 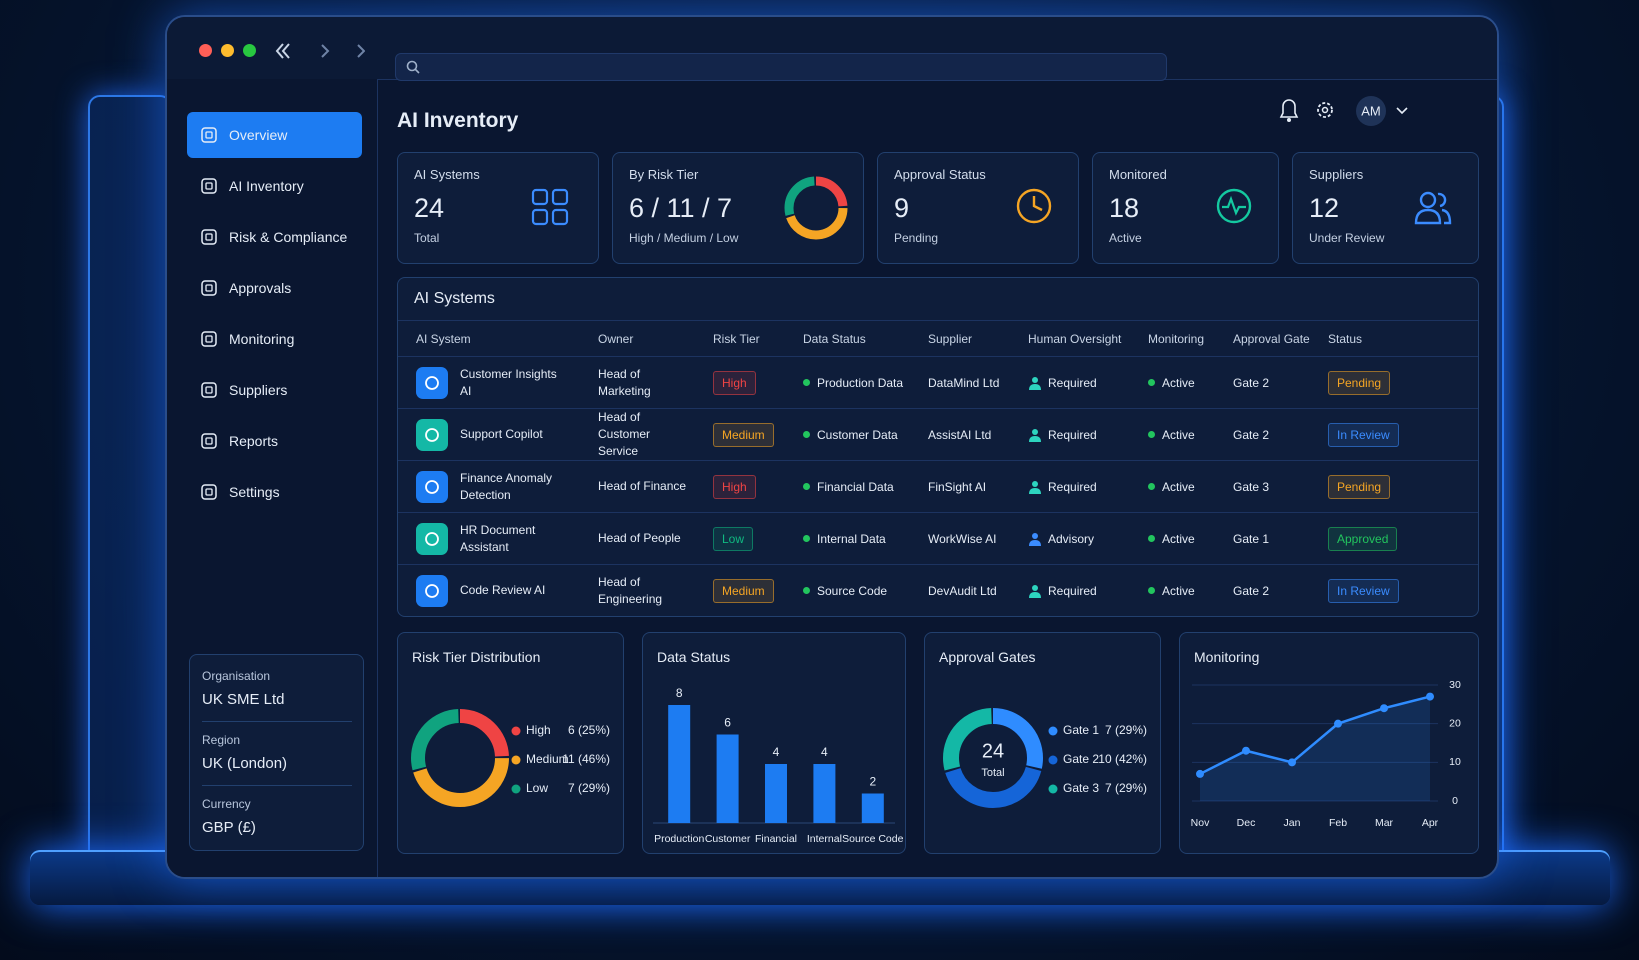 I want to click on avatar-menu, so click(x=1402, y=111).